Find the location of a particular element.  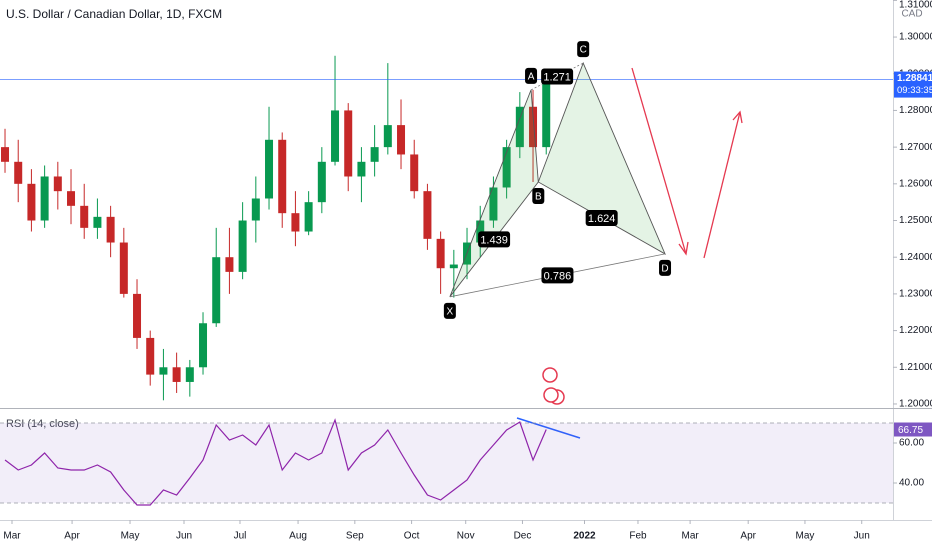

last-price-box is located at coordinates (913, 84).